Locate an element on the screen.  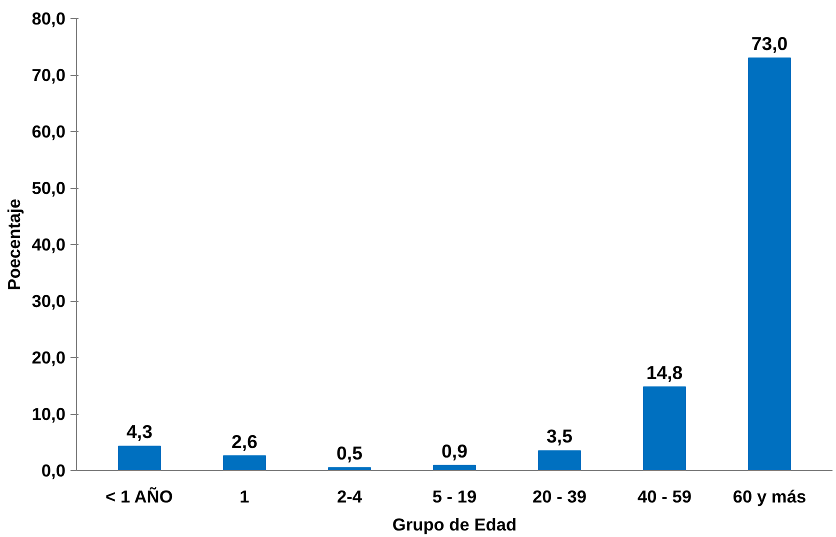
y-tick-label: 60,0 is located at coordinates (49, 132).